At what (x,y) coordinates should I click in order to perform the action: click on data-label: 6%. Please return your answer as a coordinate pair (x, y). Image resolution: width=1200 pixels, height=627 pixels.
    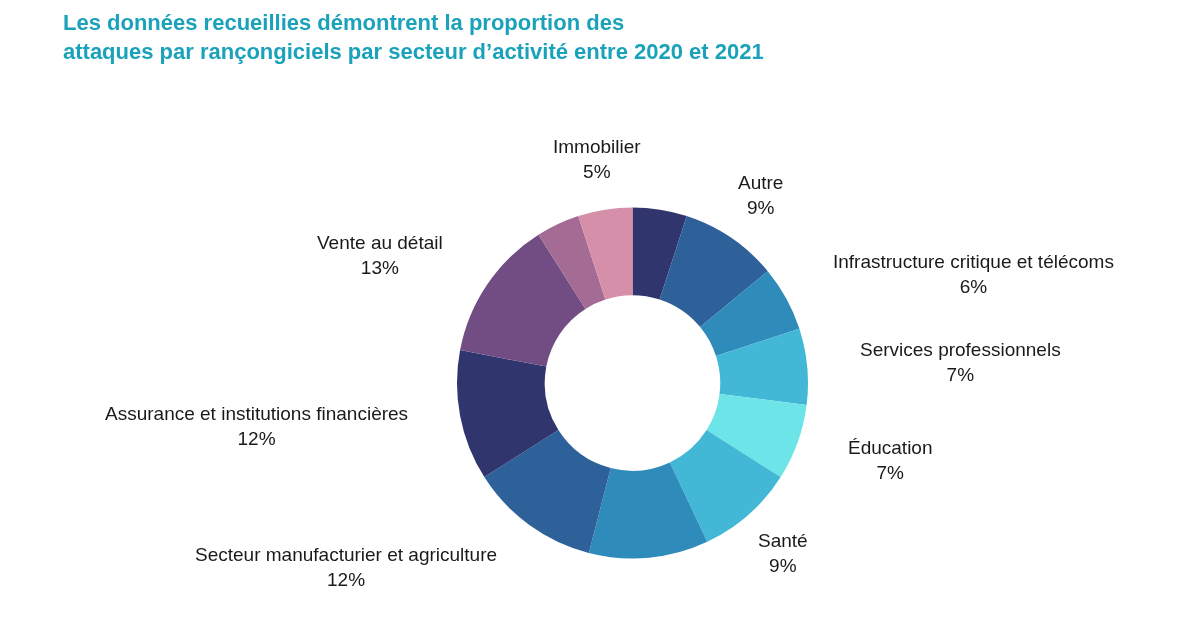
    Looking at the image, I should click on (973, 286).